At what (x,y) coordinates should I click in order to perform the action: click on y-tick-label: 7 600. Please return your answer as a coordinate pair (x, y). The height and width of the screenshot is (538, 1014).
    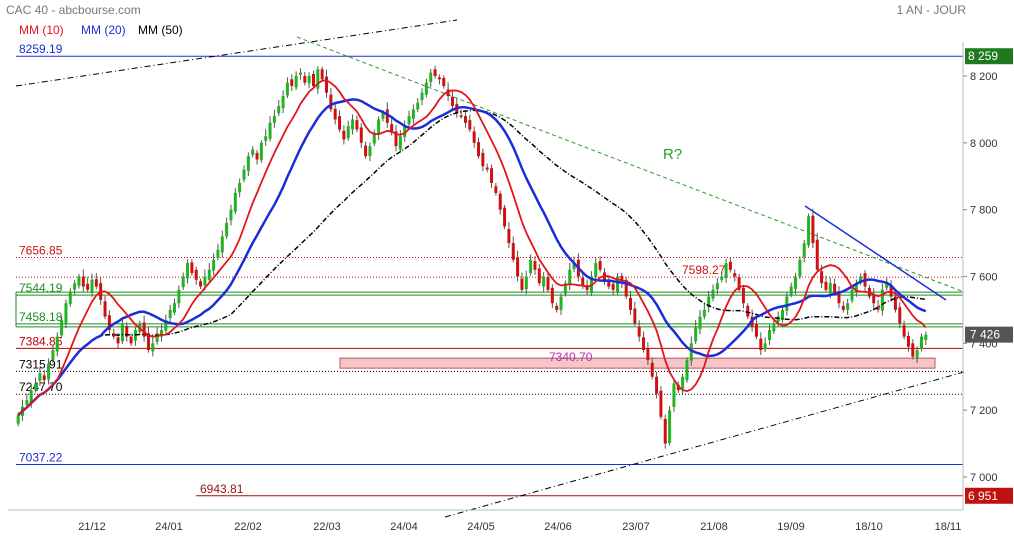
    Looking at the image, I should click on (984, 278).